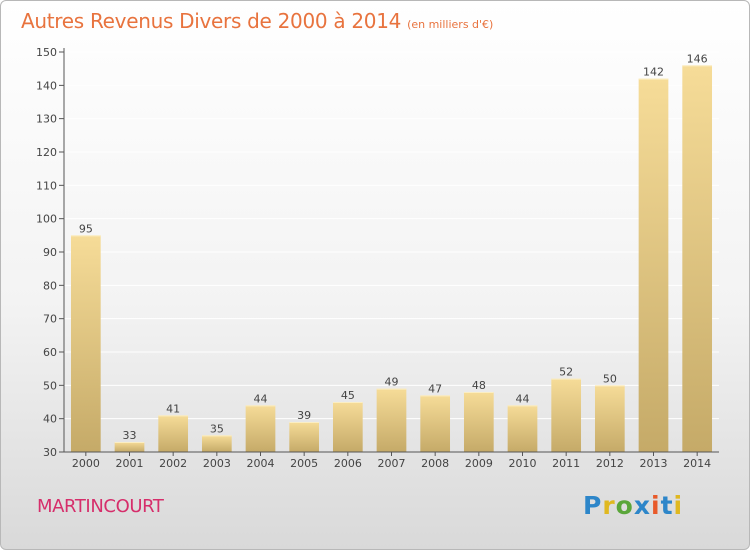 This screenshot has height=550, width=750. Describe the element at coordinates (173, 463) in the screenshot. I see `x-tick-label: 2002` at that location.